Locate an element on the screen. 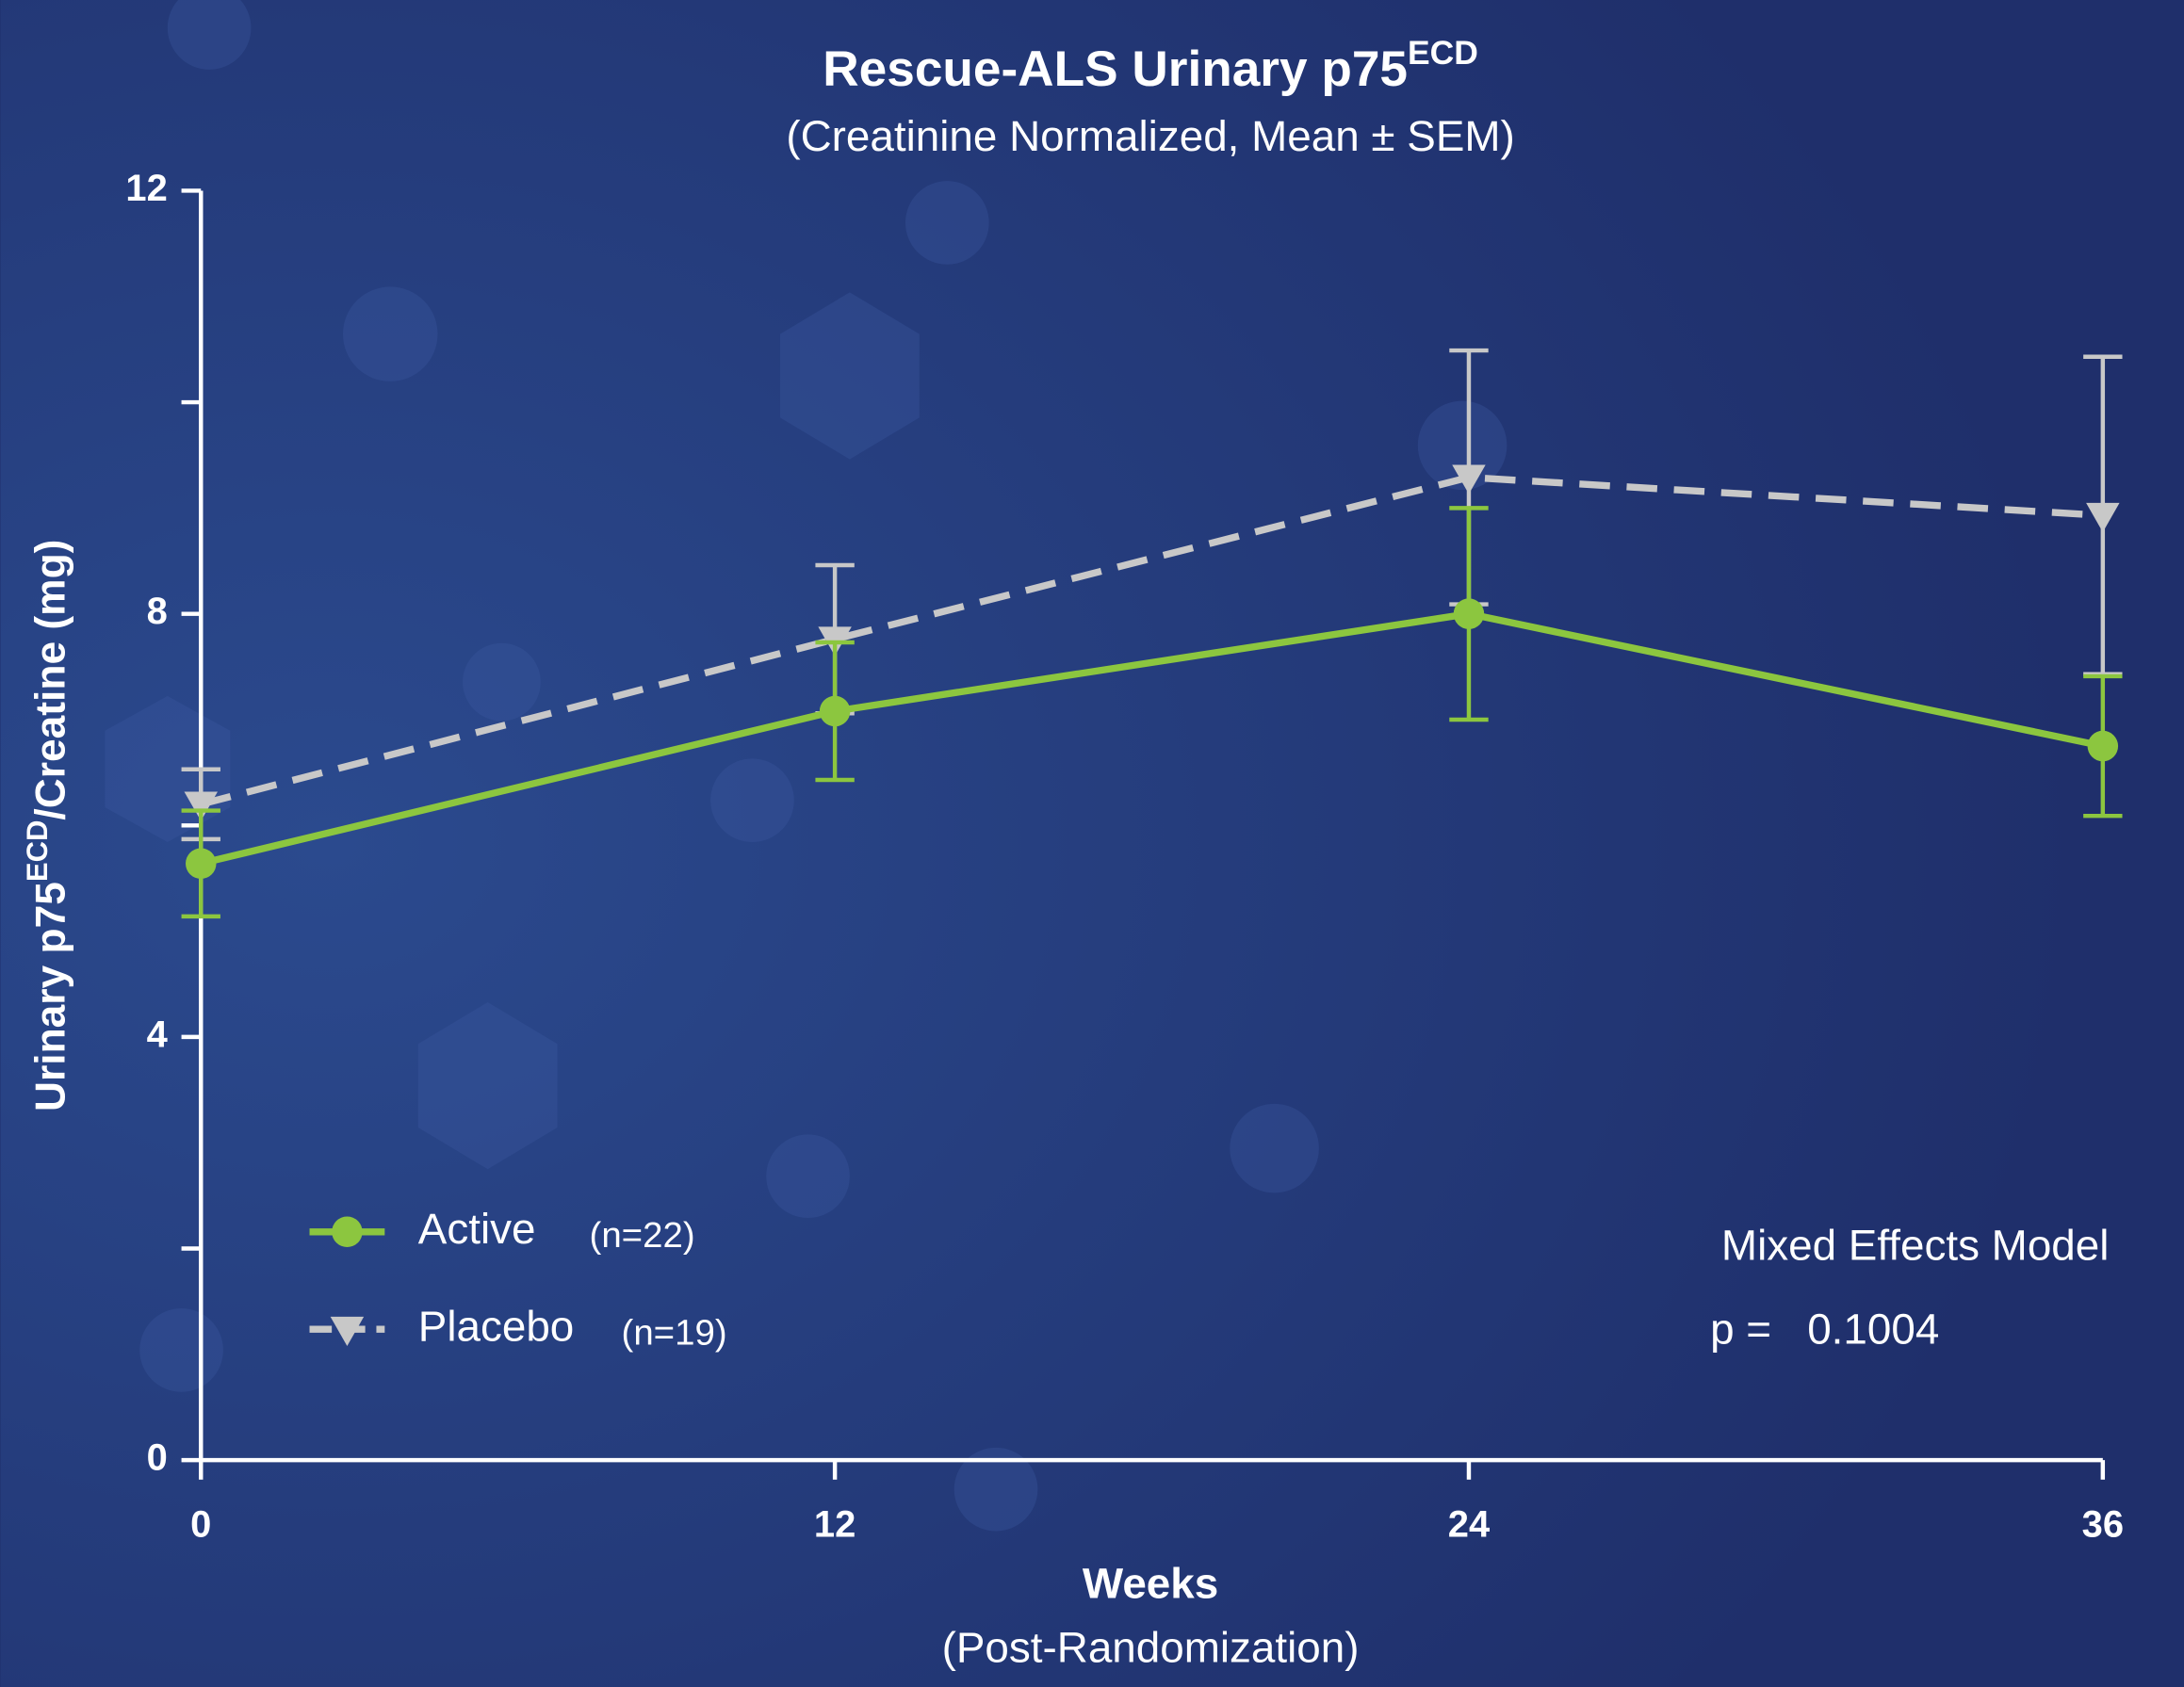 The image size is (2184, 1687). y-tick-label: 12 is located at coordinates (146, 188).